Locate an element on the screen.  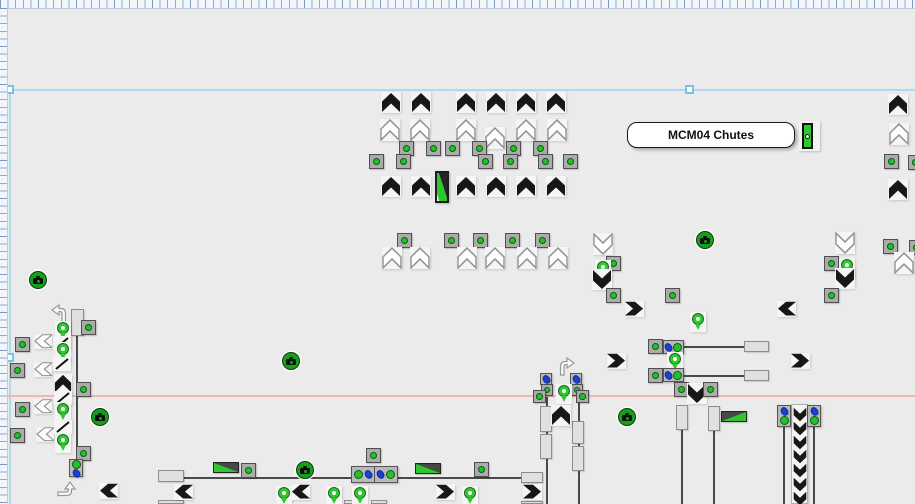
chute-group-label: MCM04 Chutes is located at coordinates (711, 135).